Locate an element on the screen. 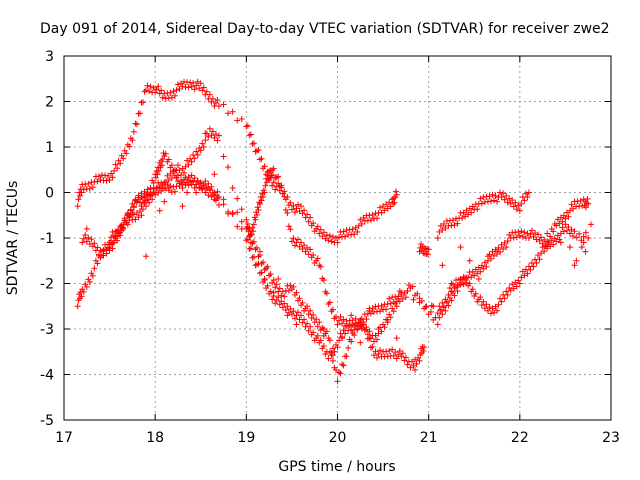  y-tick-label: -2 is located at coordinates (47, 285).